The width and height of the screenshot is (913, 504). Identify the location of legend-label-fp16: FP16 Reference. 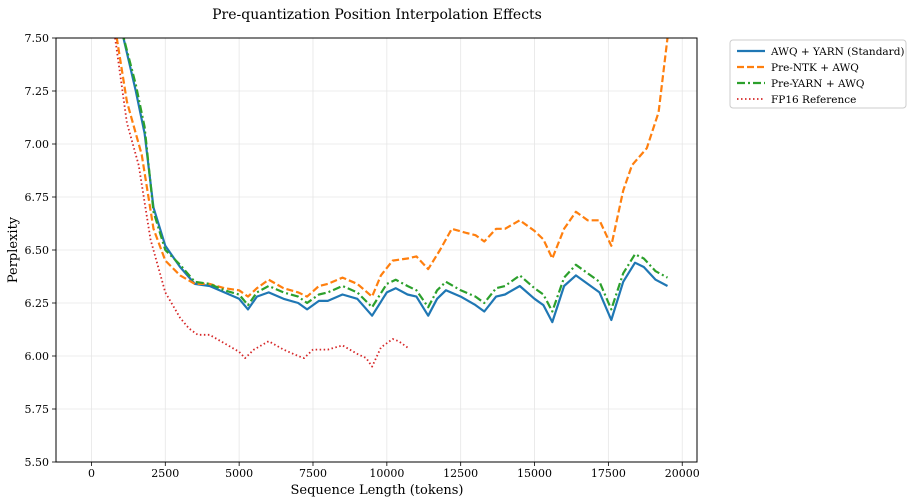
(813, 100).